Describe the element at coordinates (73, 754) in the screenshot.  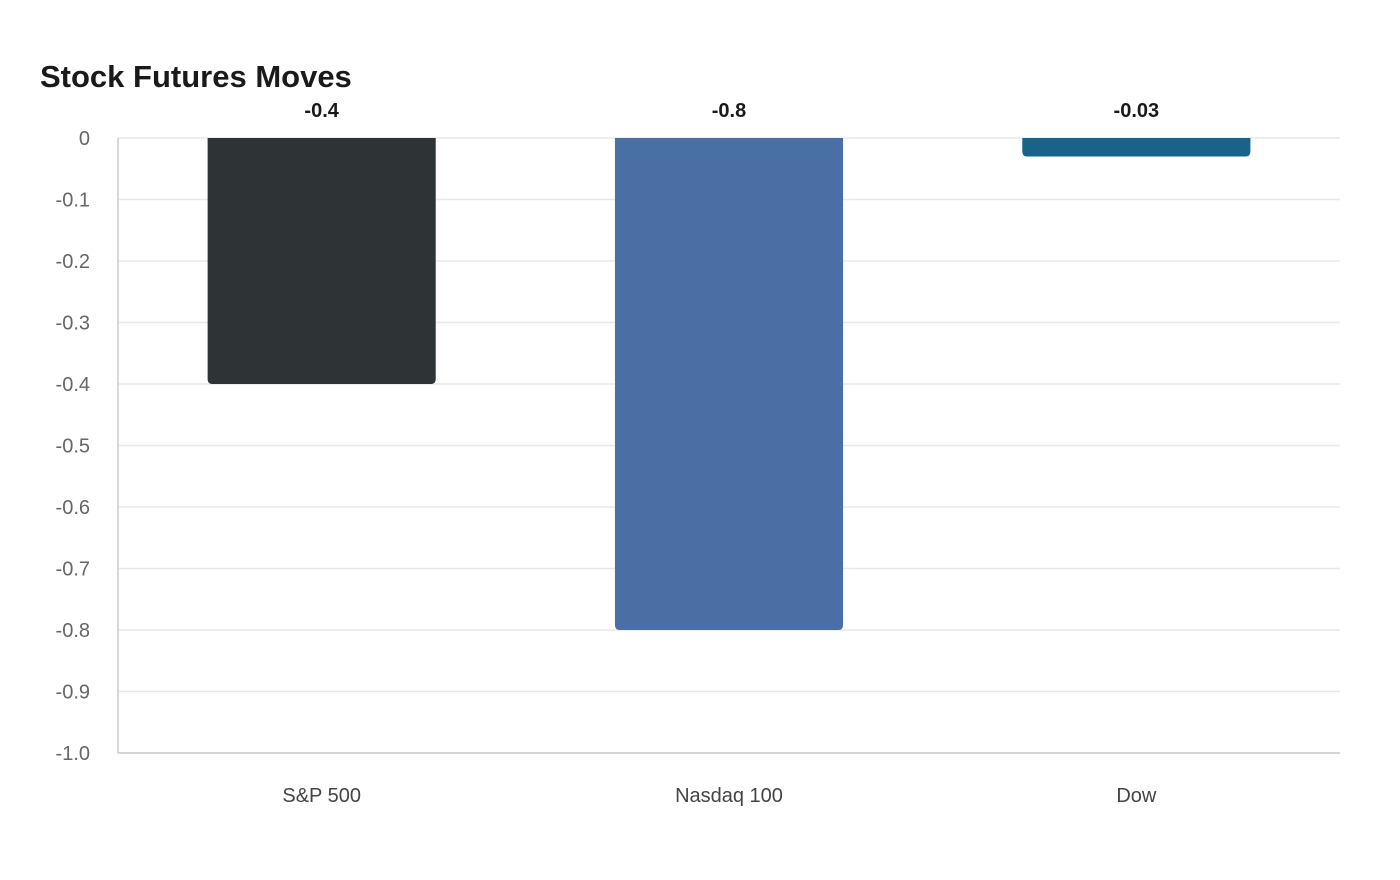
I see `y-tick-label: -1.0` at that location.